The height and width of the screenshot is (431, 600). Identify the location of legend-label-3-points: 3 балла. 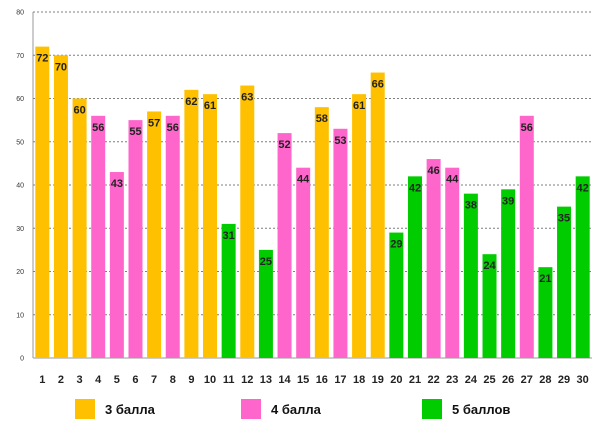
(130, 409).